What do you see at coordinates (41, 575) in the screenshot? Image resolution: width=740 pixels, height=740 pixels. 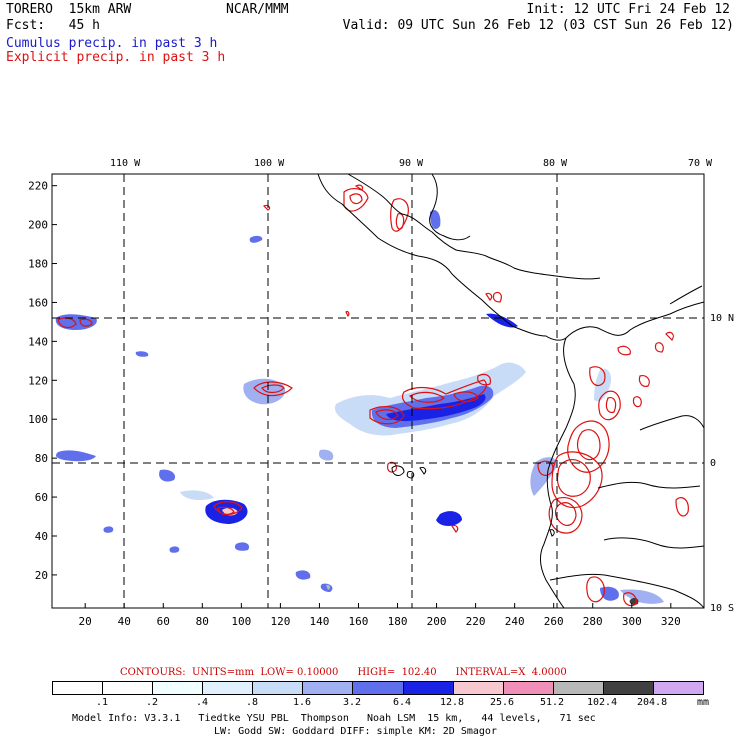 I see `y-tick-label: 20` at bounding box center [41, 575].